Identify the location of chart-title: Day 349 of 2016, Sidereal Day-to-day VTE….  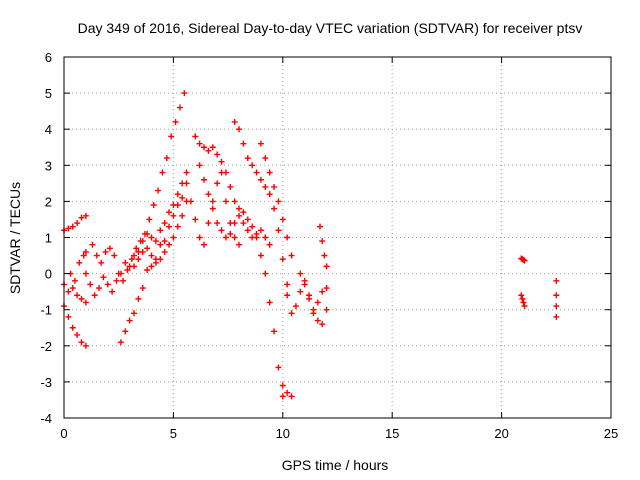
(330, 28).